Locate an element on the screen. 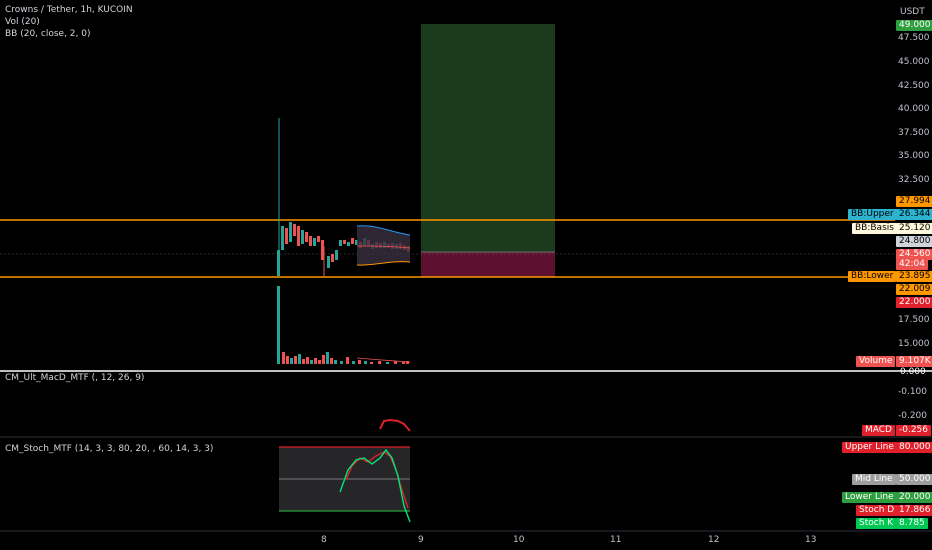  macd-line is located at coordinates (395, 425).